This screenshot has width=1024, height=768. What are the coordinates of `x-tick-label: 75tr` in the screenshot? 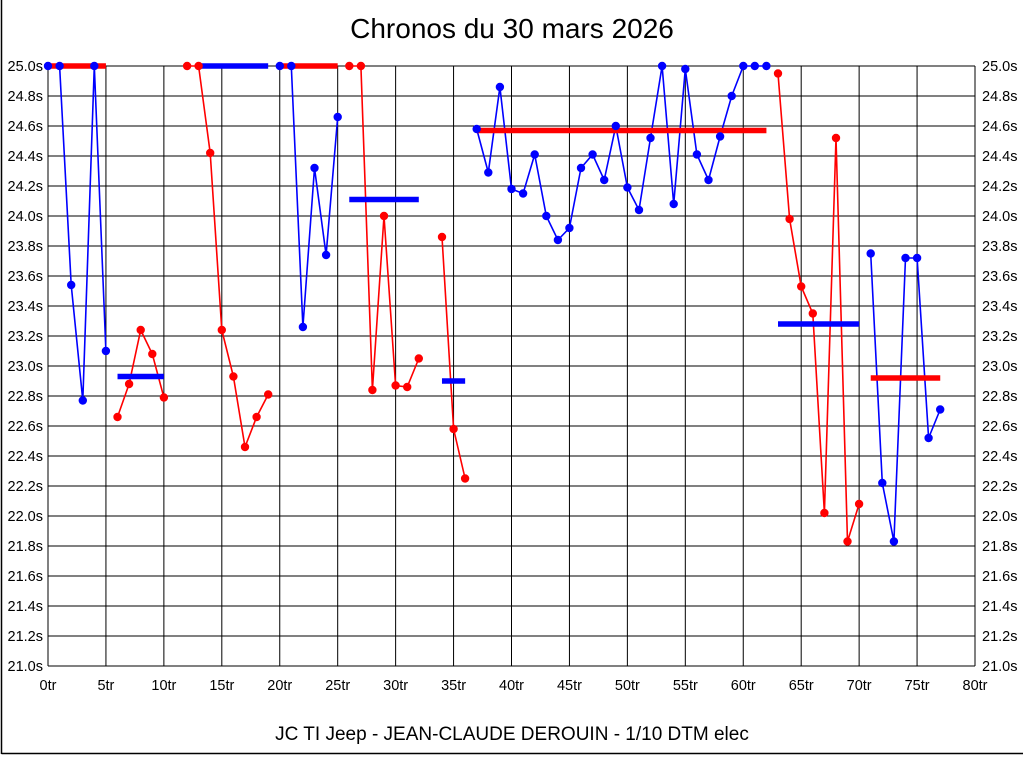 It's located at (917, 686).